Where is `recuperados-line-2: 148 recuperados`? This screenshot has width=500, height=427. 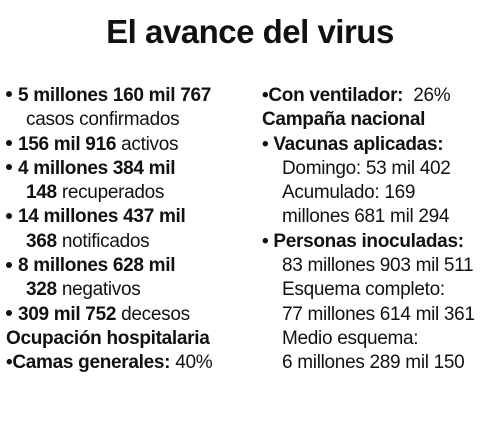
recuperados-line-2: 148 recuperados is located at coordinates (133, 193).